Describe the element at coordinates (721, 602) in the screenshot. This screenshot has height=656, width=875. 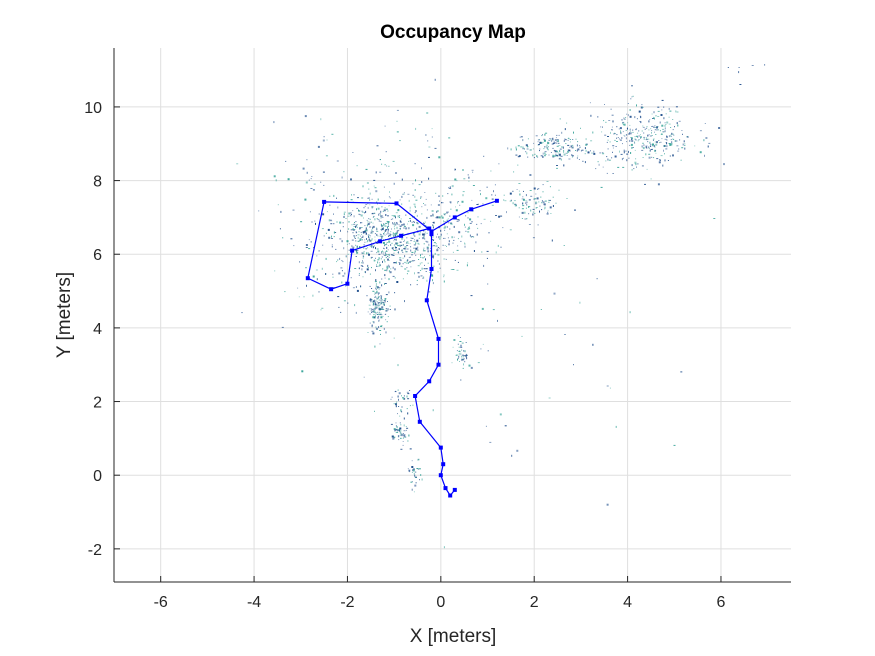
I see `x-tick-label: 6` at that location.